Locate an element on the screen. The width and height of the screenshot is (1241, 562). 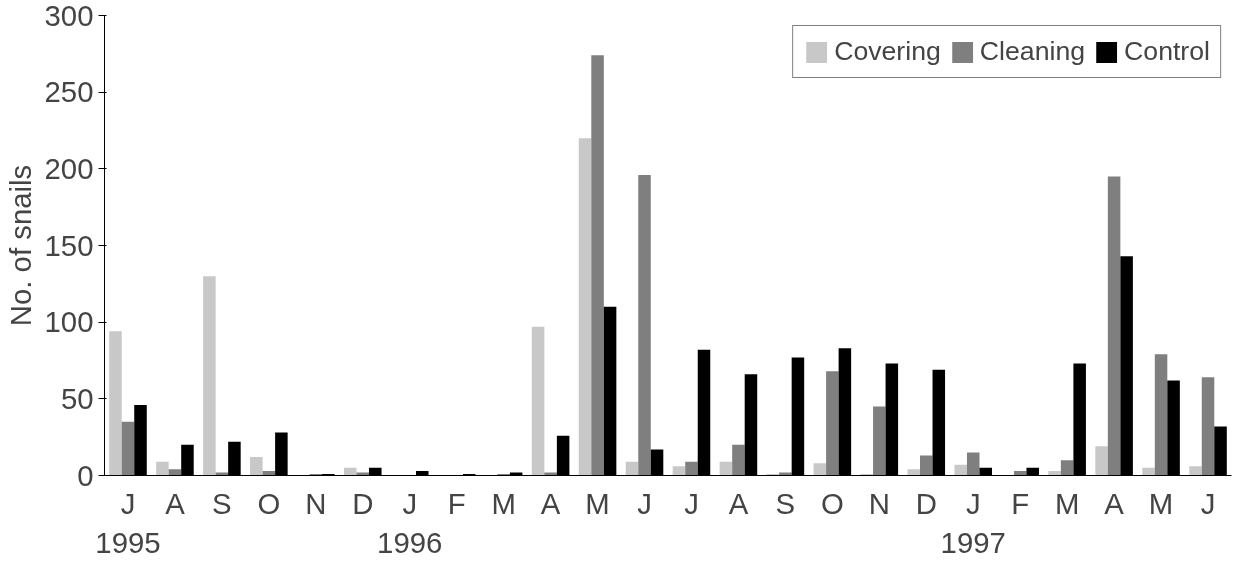
y-tick-label: 150 is located at coordinates (69, 245).